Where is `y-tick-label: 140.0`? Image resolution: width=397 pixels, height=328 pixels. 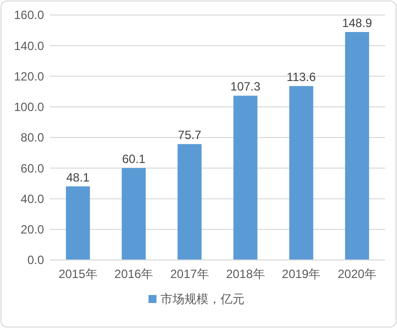
y-tick-label: 140.0 is located at coordinates (29, 45).